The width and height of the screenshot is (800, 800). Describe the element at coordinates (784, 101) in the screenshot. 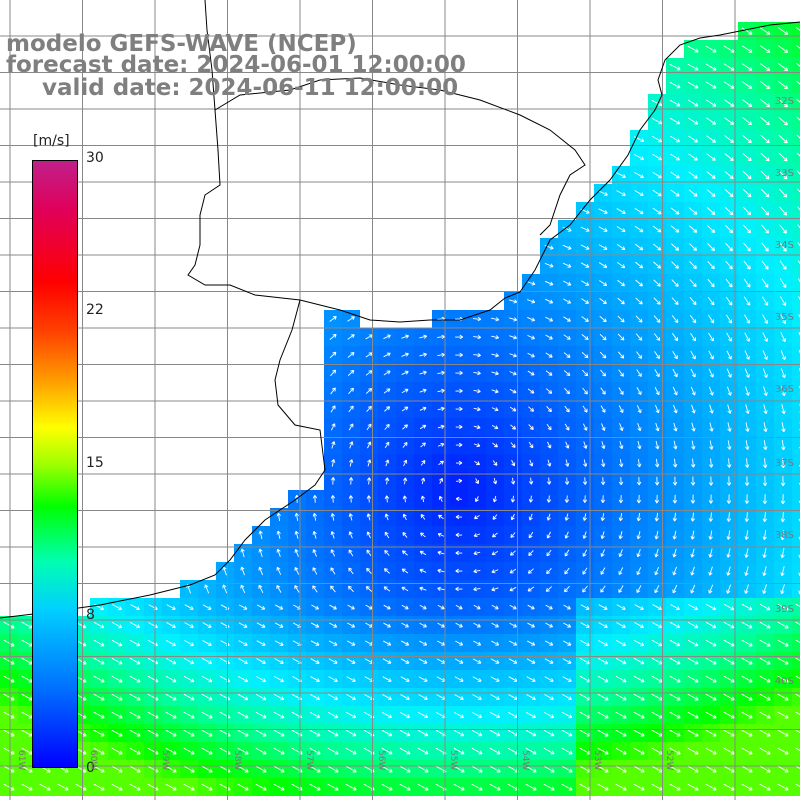

I see `lat-label: 32S` at that location.